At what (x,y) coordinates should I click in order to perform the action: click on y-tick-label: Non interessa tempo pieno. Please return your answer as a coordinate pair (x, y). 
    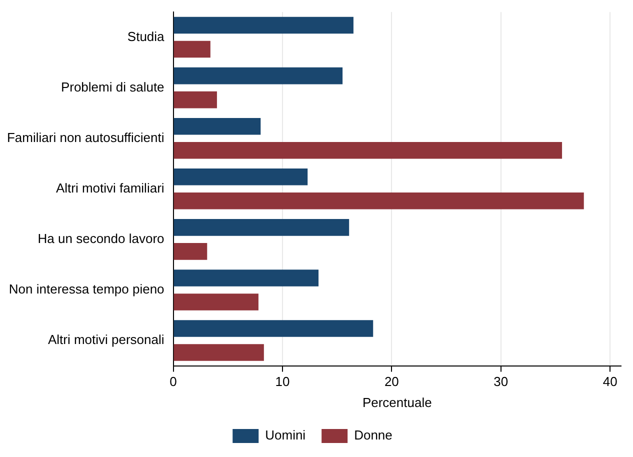
    Looking at the image, I should click on (86, 289).